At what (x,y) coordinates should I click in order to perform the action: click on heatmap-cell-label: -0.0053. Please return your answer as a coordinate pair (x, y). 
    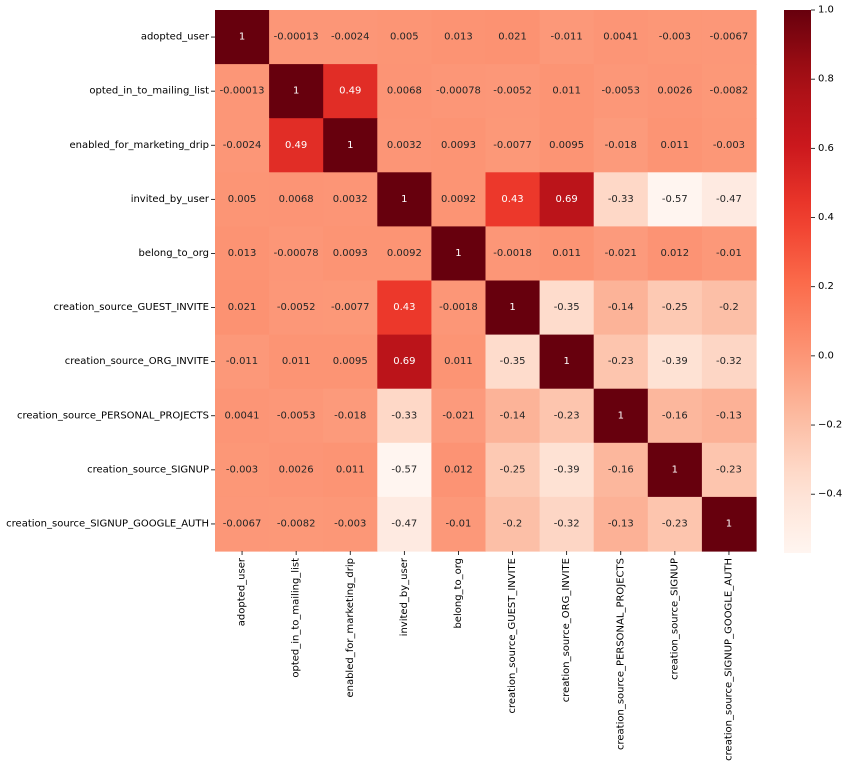
    Looking at the image, I should click on (296, 415).